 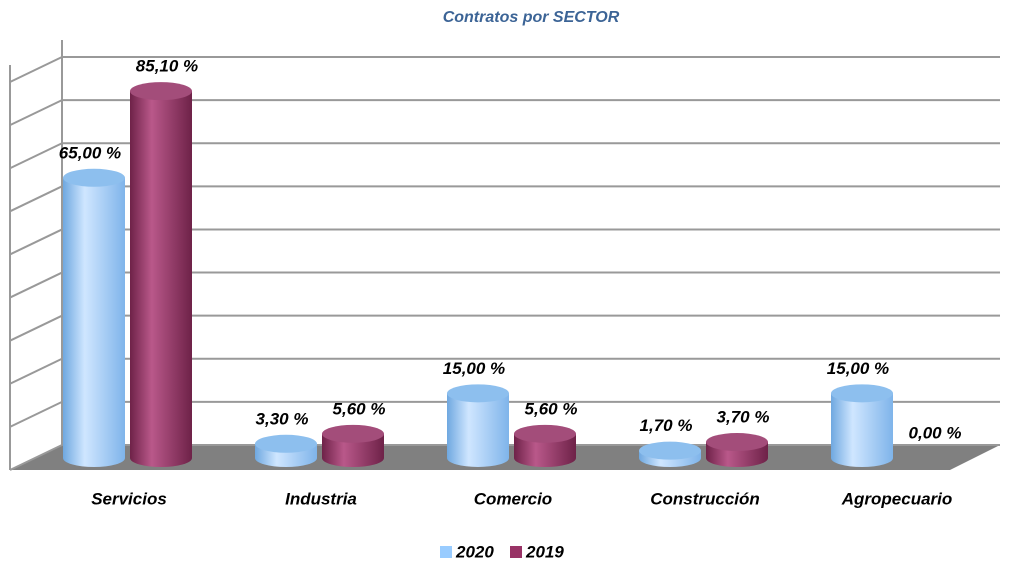 I want to click on data-label: 85,10 %, so click(x=167, y=66).